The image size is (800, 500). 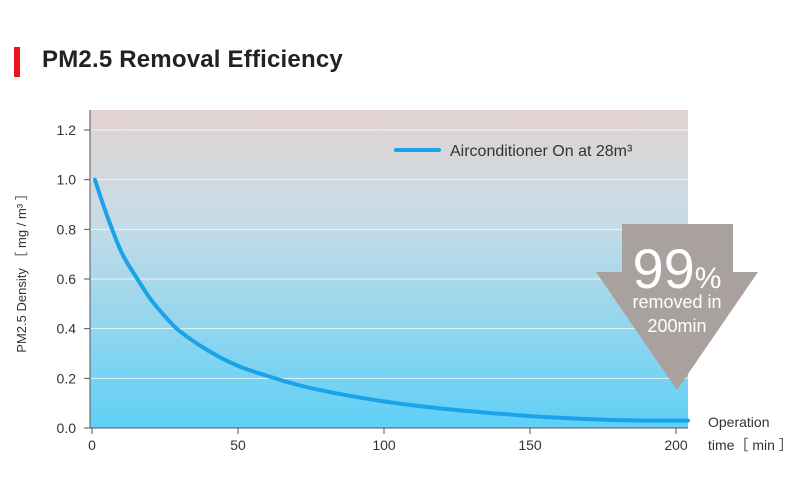 I want to click on legend-label: Airconditioner On at 28m³, so click(x=541, y=151).